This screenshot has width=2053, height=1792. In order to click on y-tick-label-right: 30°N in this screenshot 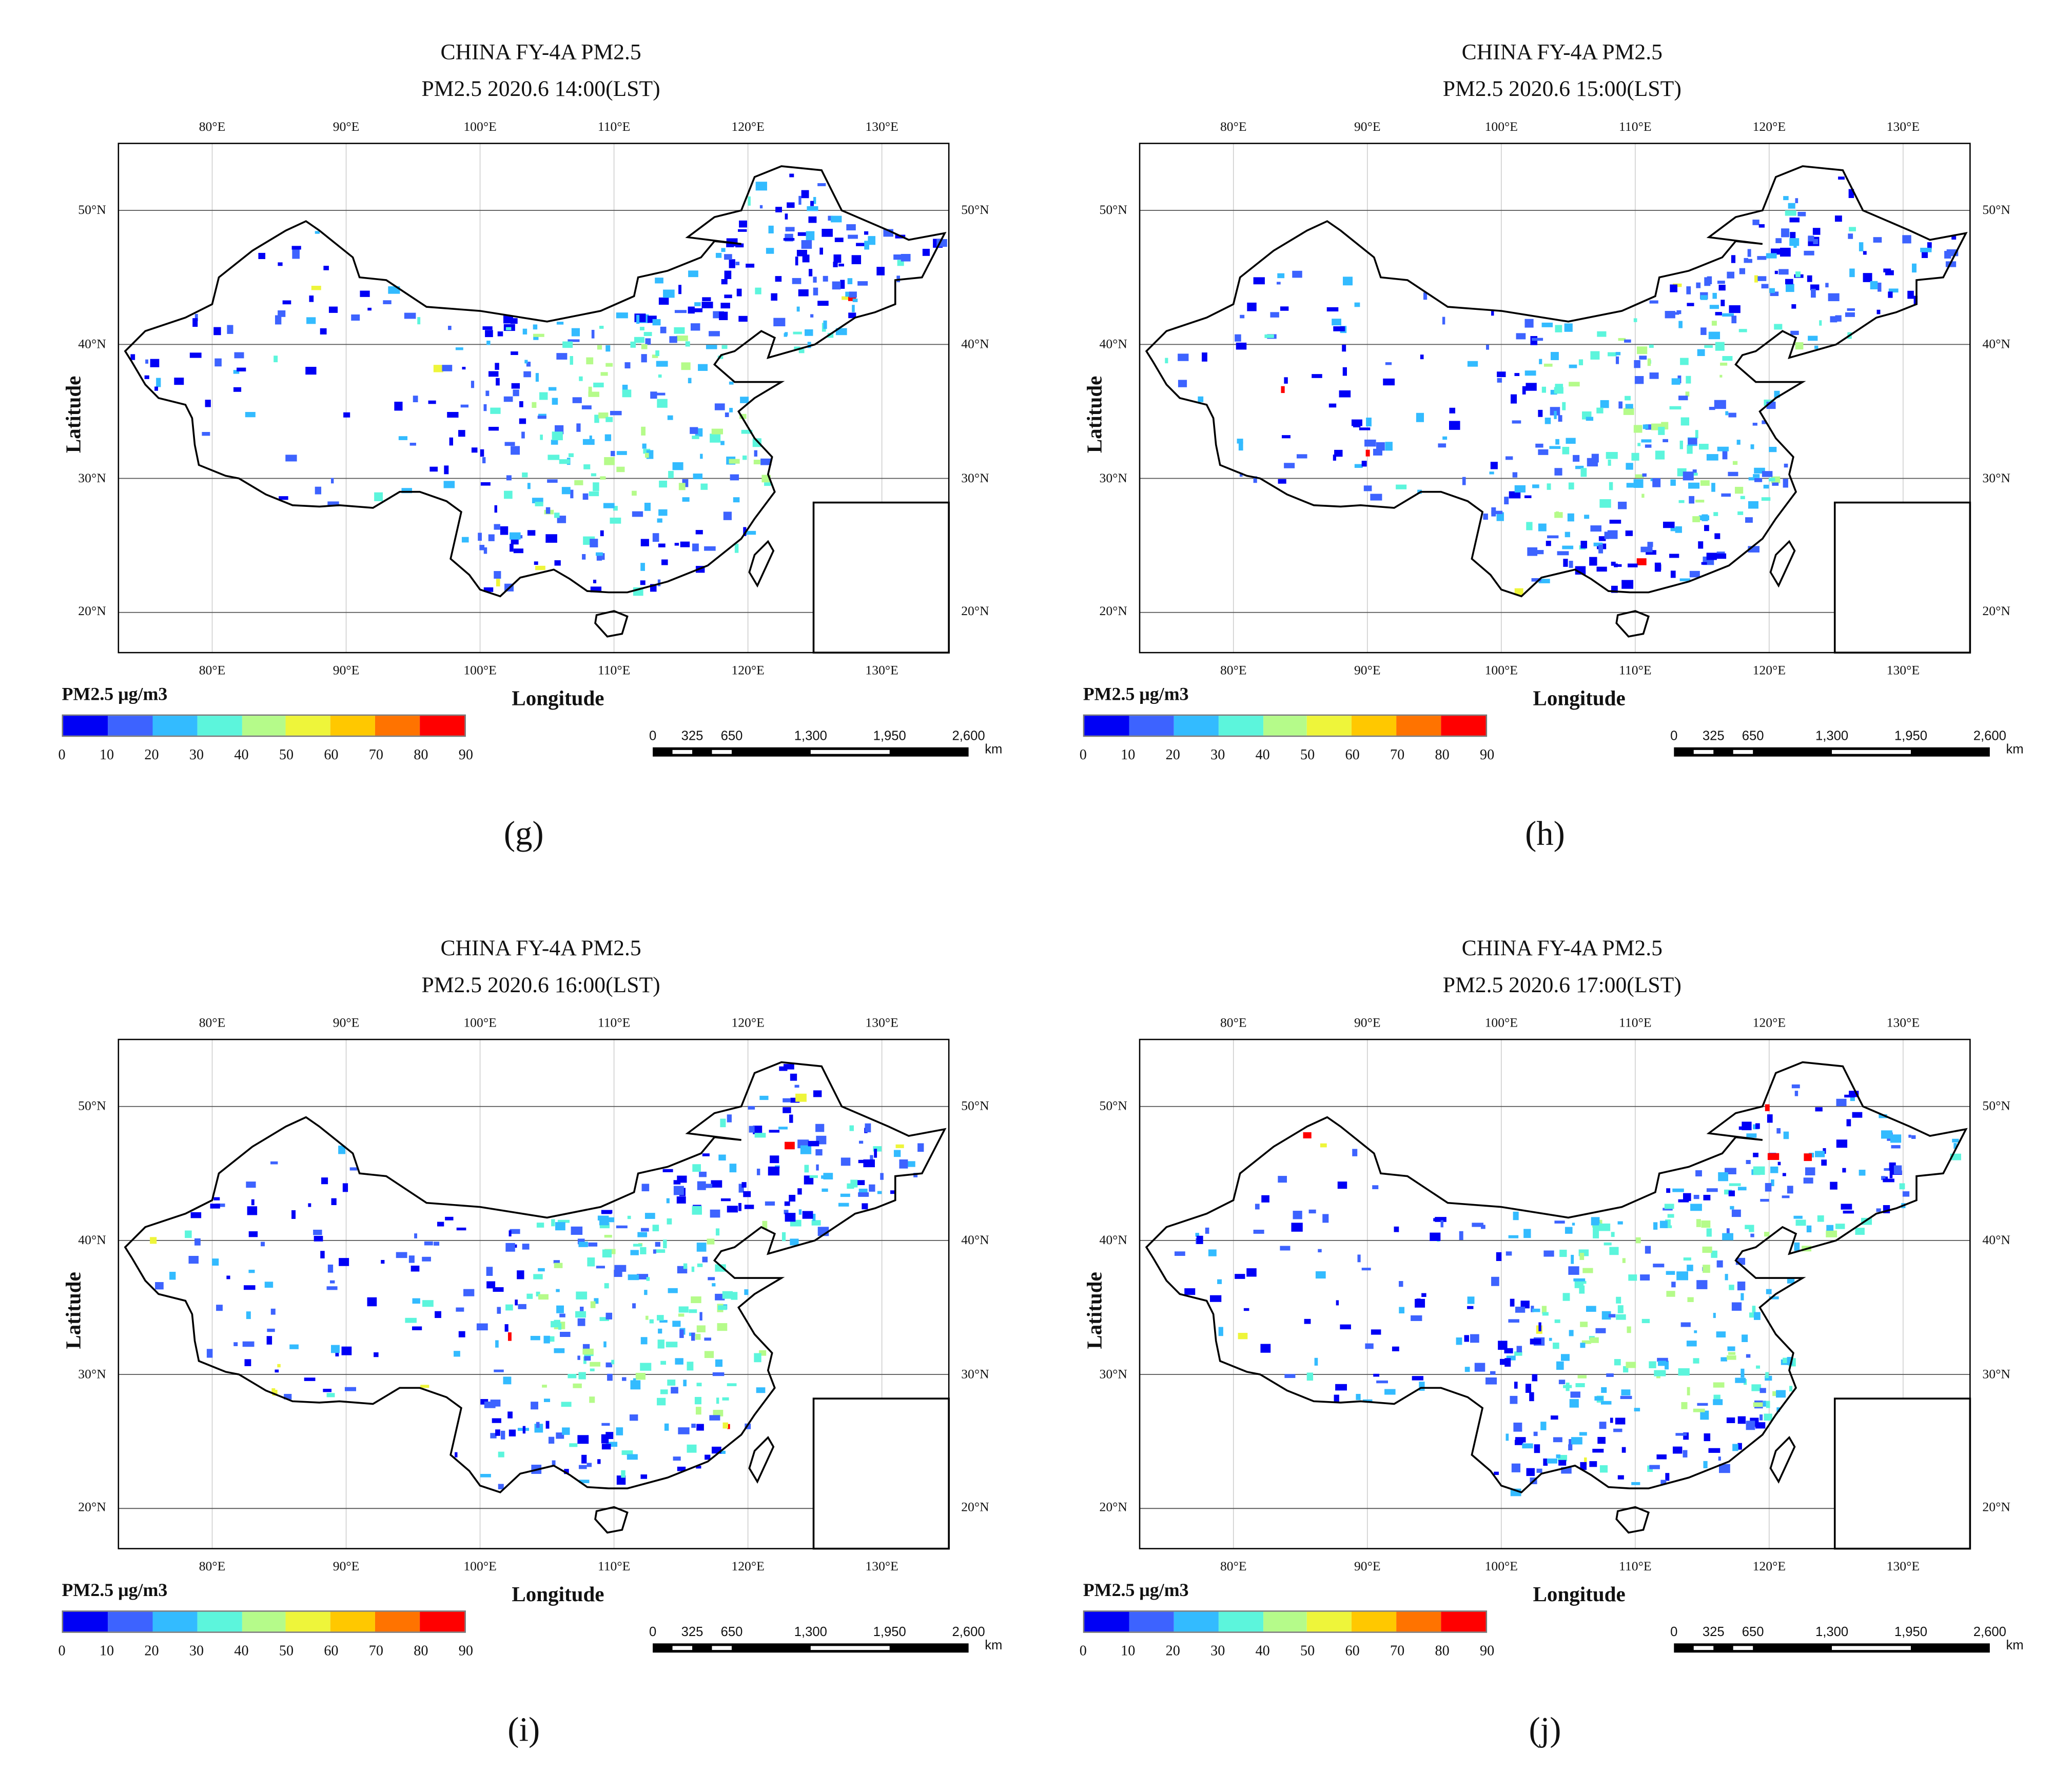, I will do `click(975, 478)`.